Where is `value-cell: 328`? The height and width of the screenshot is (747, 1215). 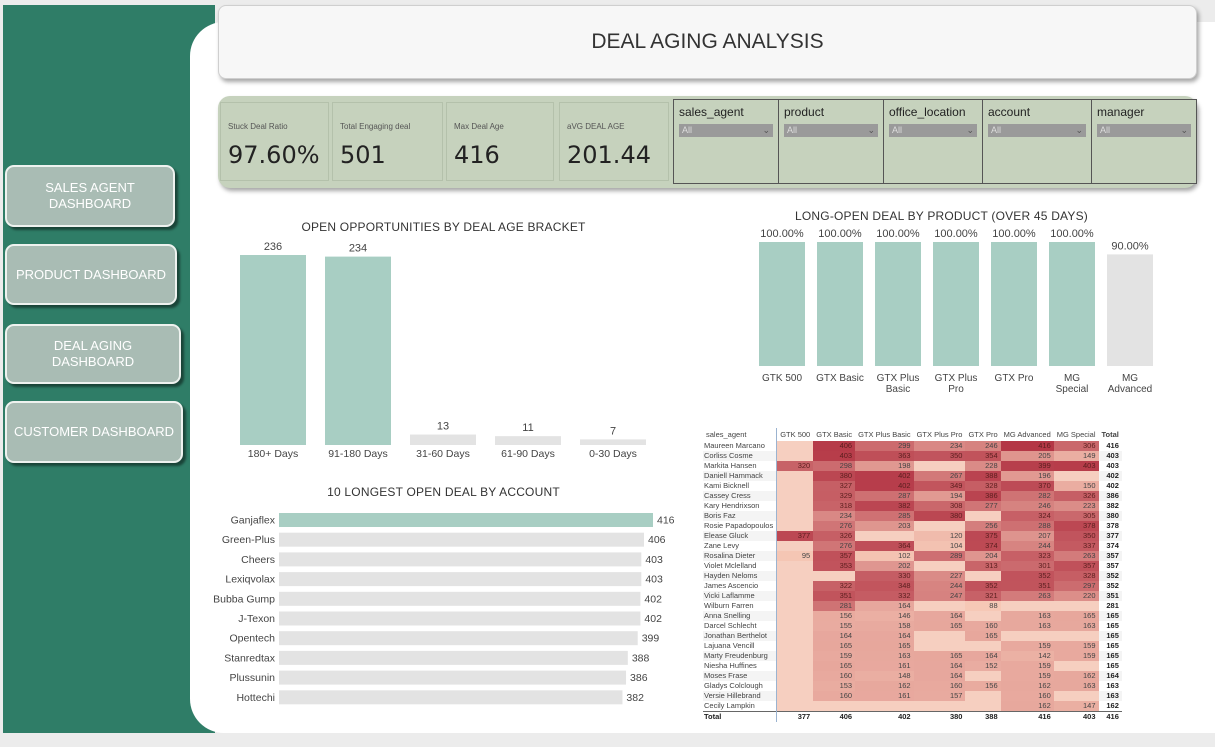 value-cell: 328 is located at coordinates (1076, 576).